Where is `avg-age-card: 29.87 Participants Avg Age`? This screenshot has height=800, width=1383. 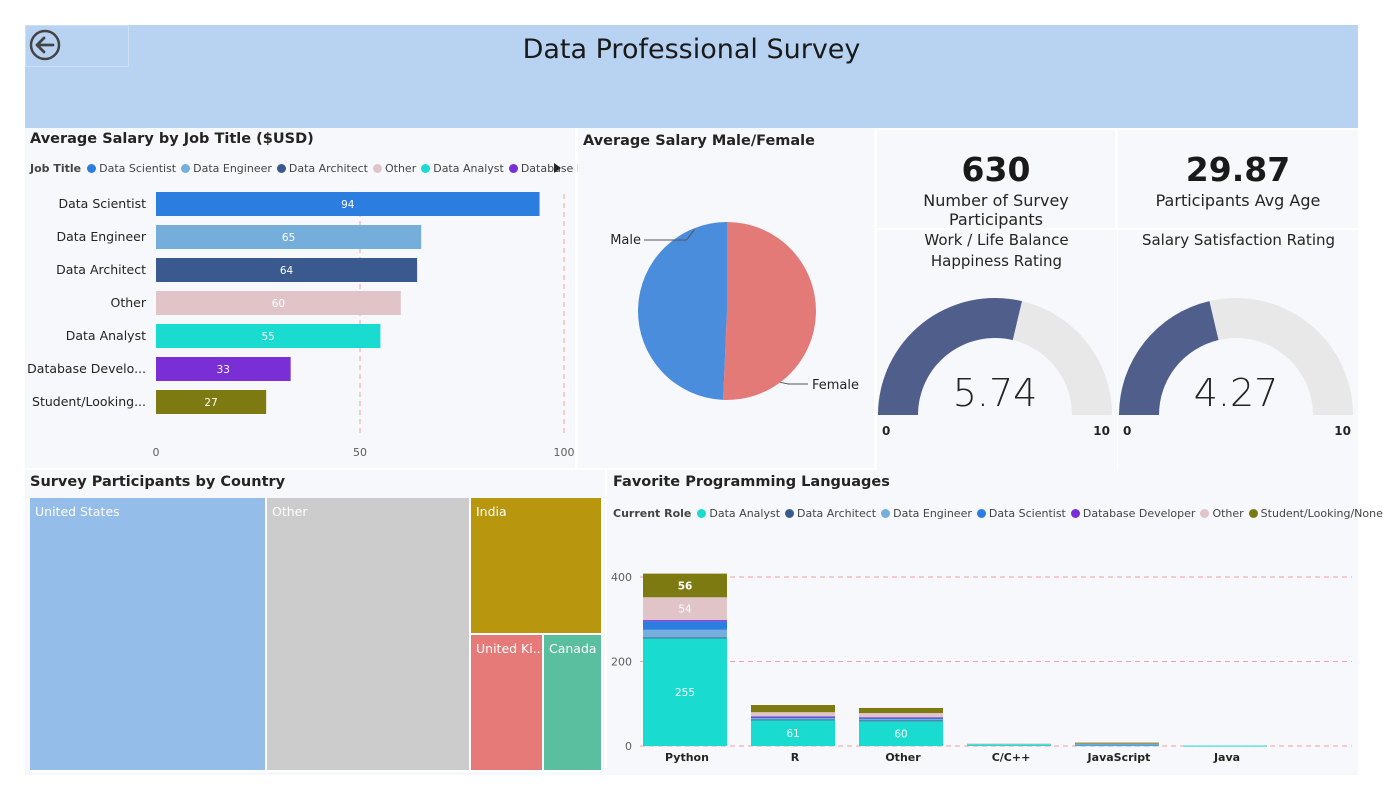
avg-age-card: 29.87 Participants Avg Age is located at coordinates (1238, 179).